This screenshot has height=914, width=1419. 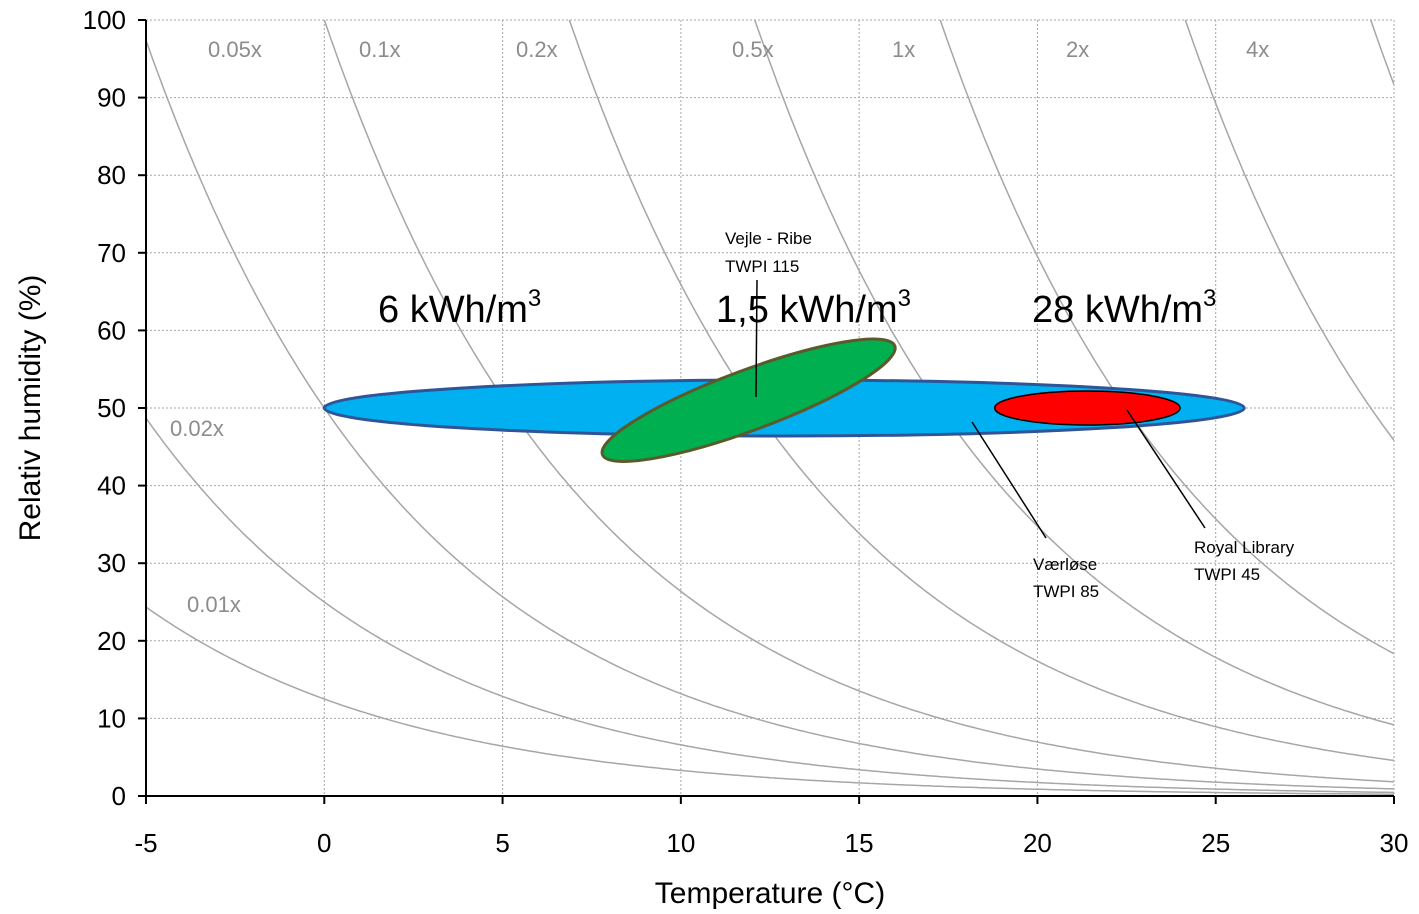 I want to click on region-ellipse-royal-library, so click(x=1087, y=408).